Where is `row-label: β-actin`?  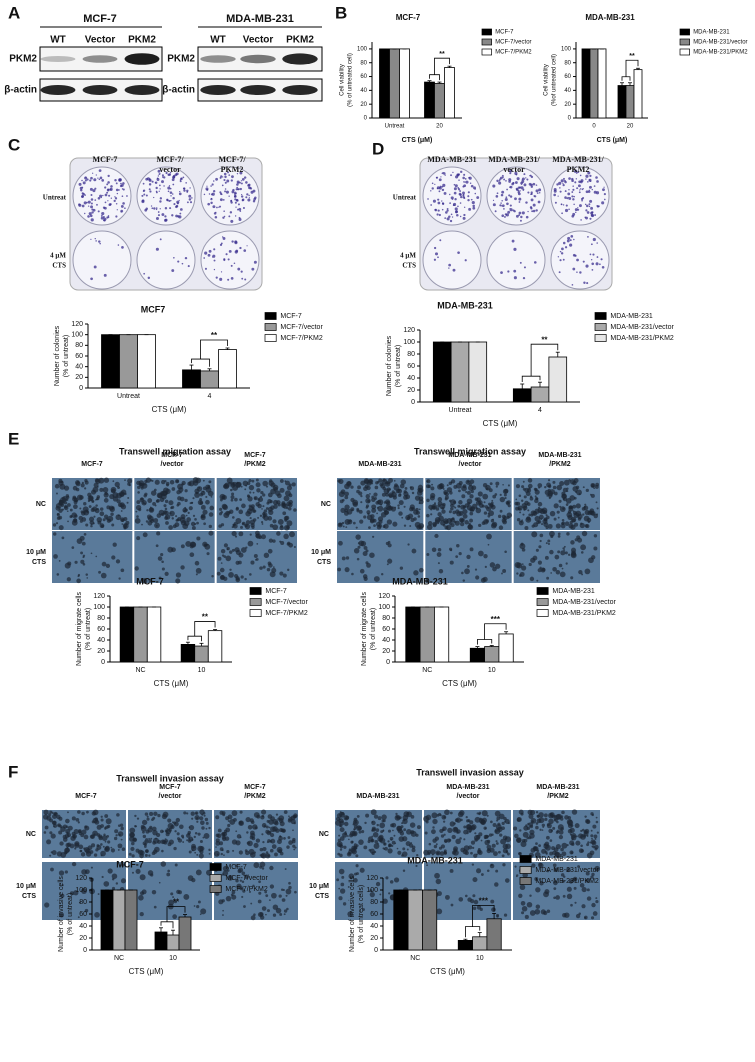 row-label: β-actin is located at coordinates (20, 90).